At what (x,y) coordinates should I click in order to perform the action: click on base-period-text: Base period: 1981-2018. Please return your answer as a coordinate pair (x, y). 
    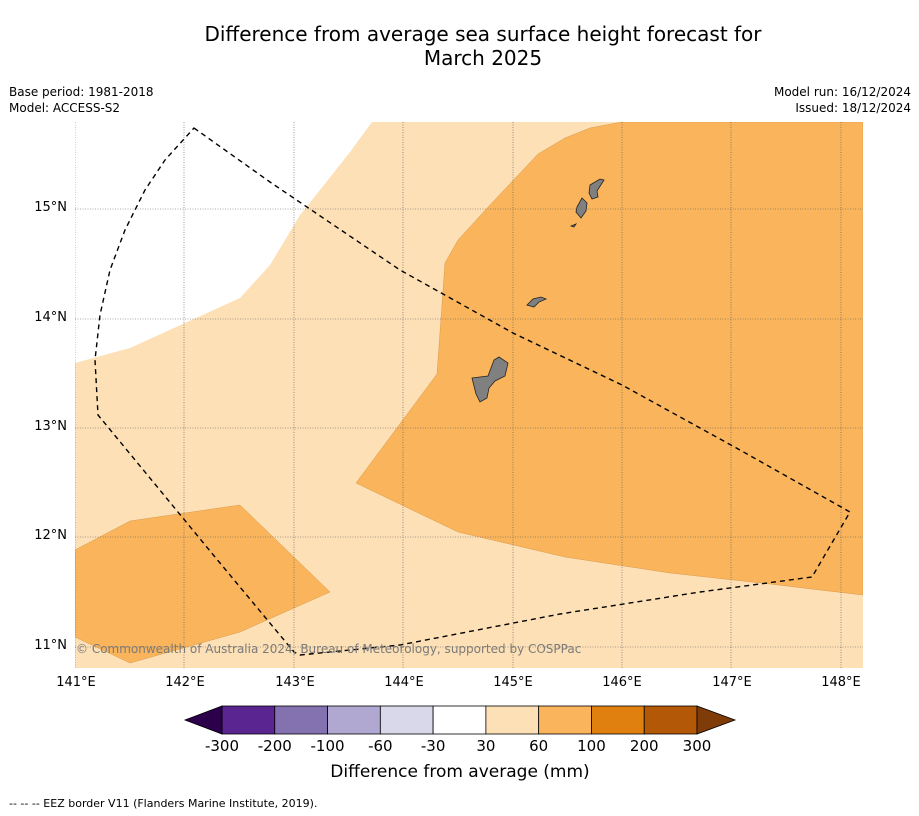
    Looking at the image, I should click on (81, 92).